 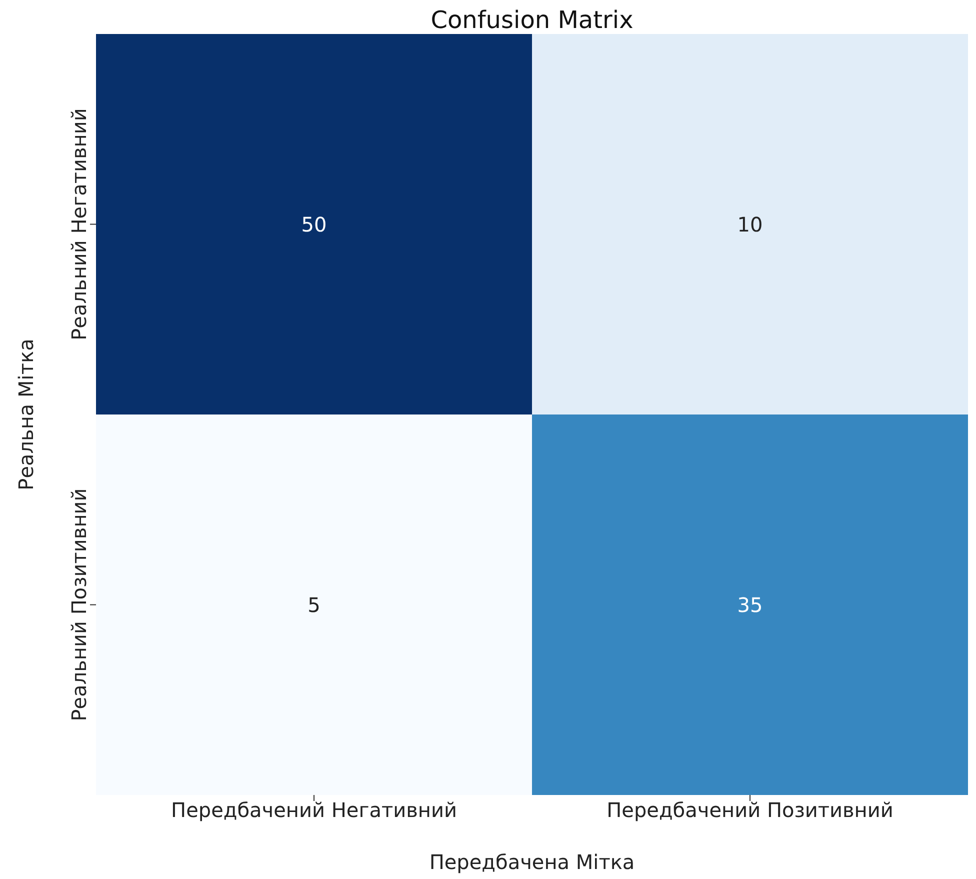 I want to click on x-axis-title: Передбачена Мітка, so click(x=532, y=862).